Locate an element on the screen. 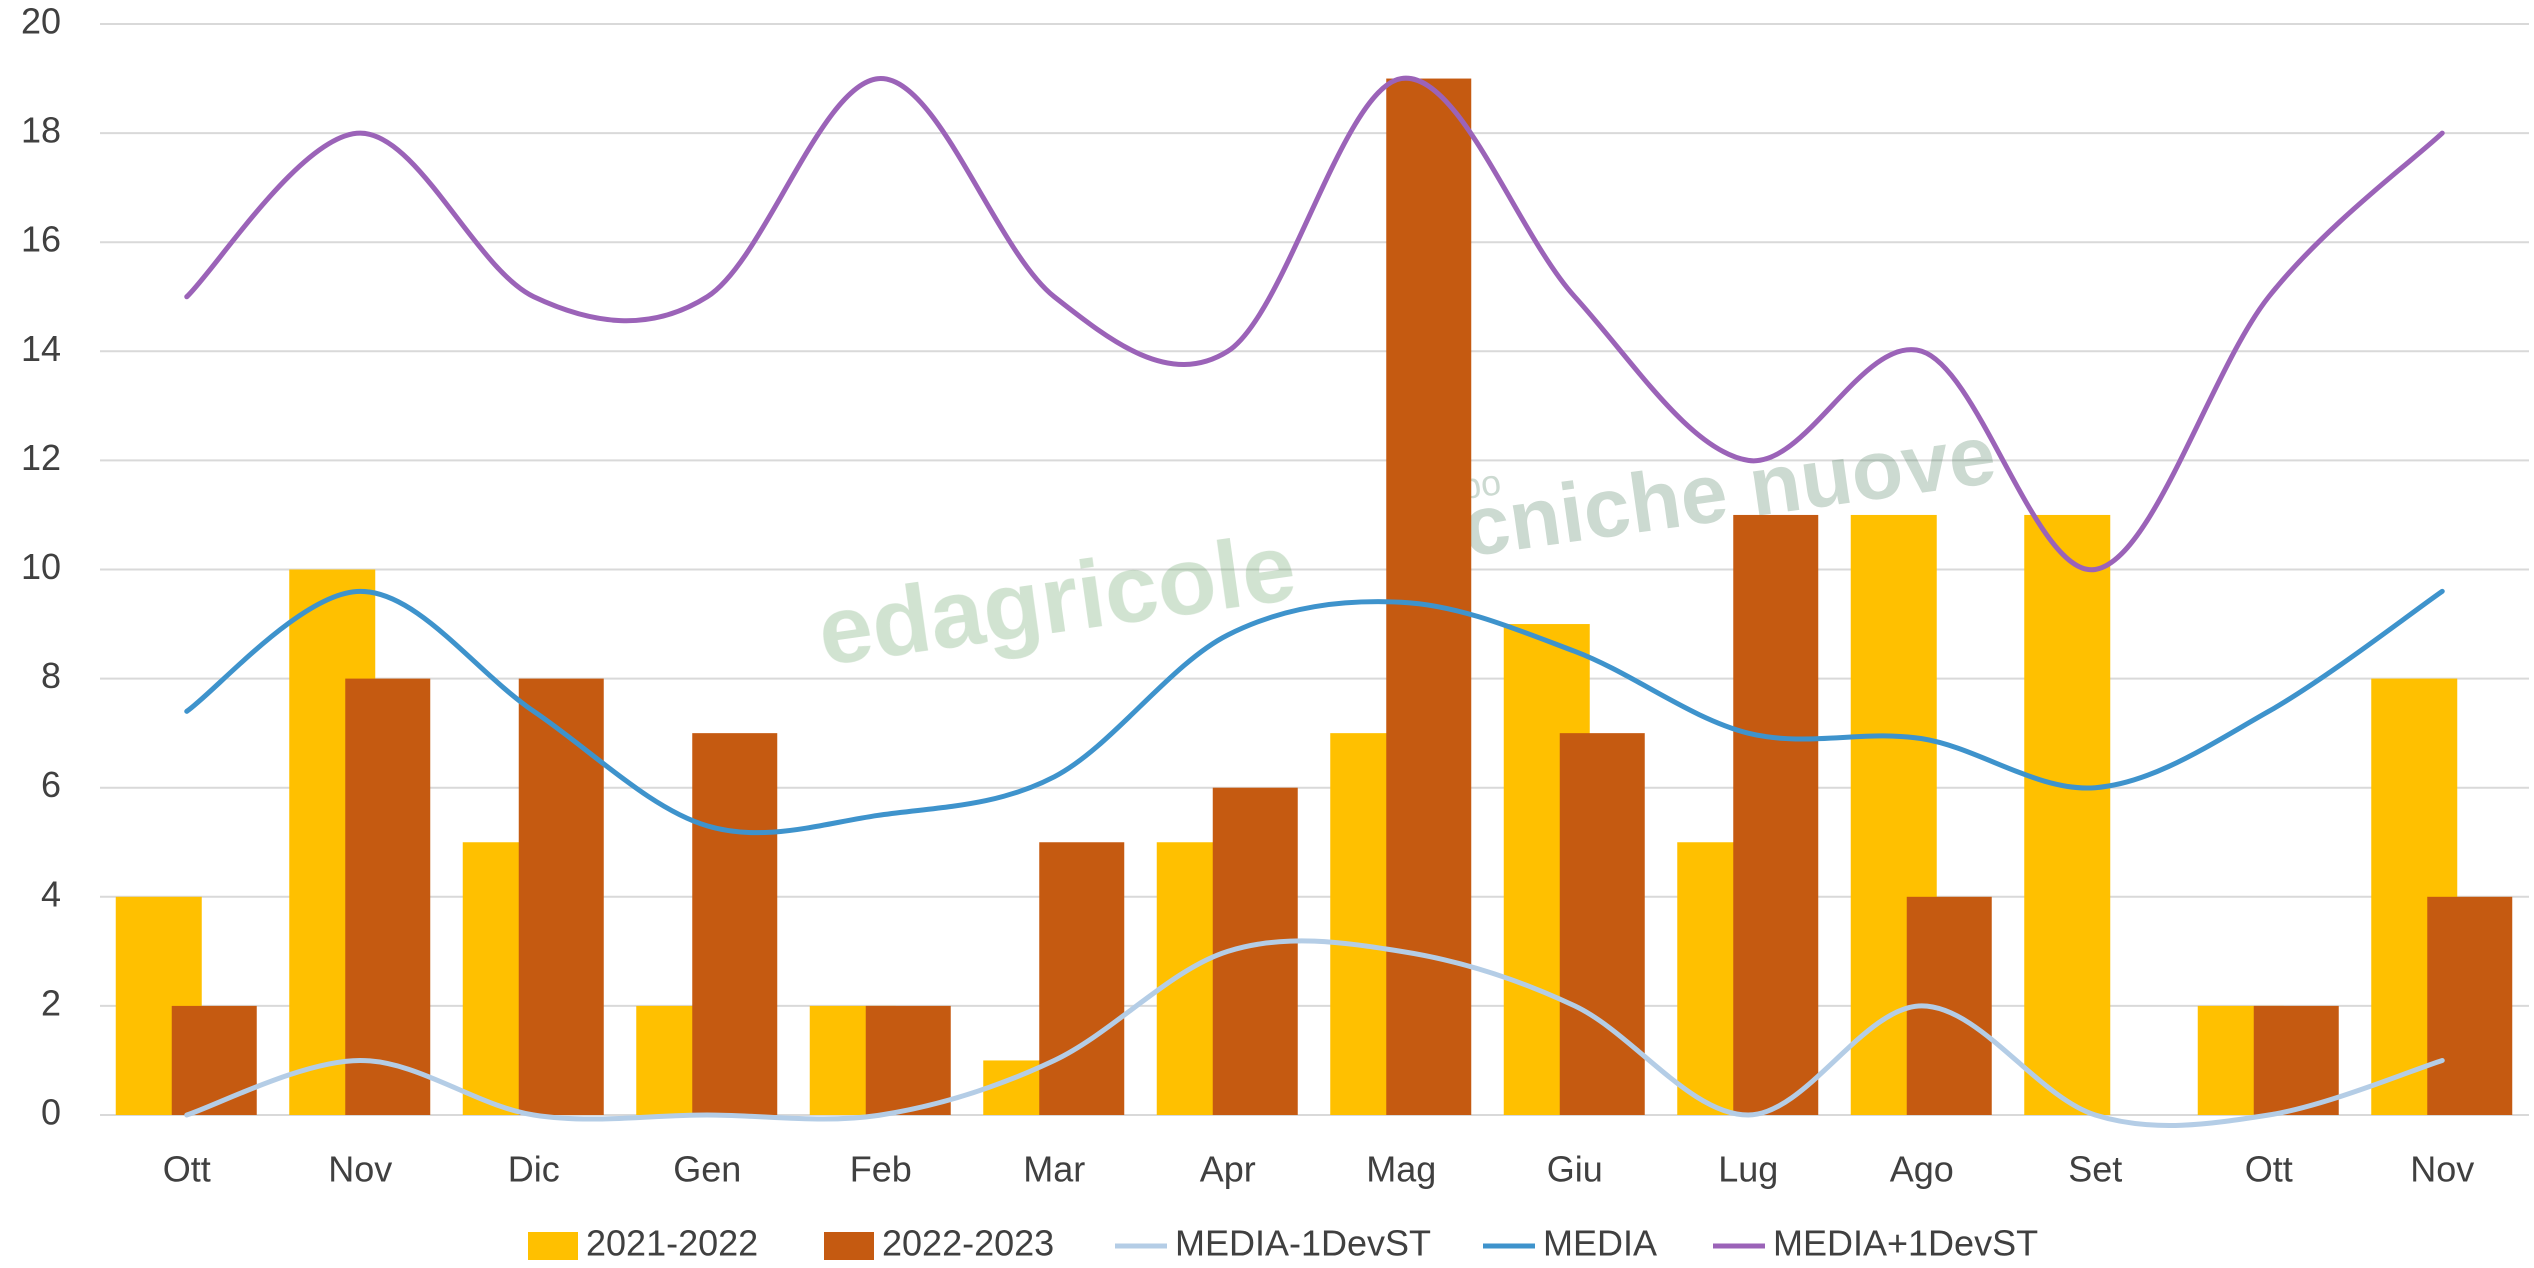 The image size is (2534, 1268). x-tick-label: Feb is located at coordinates (881, 1169).